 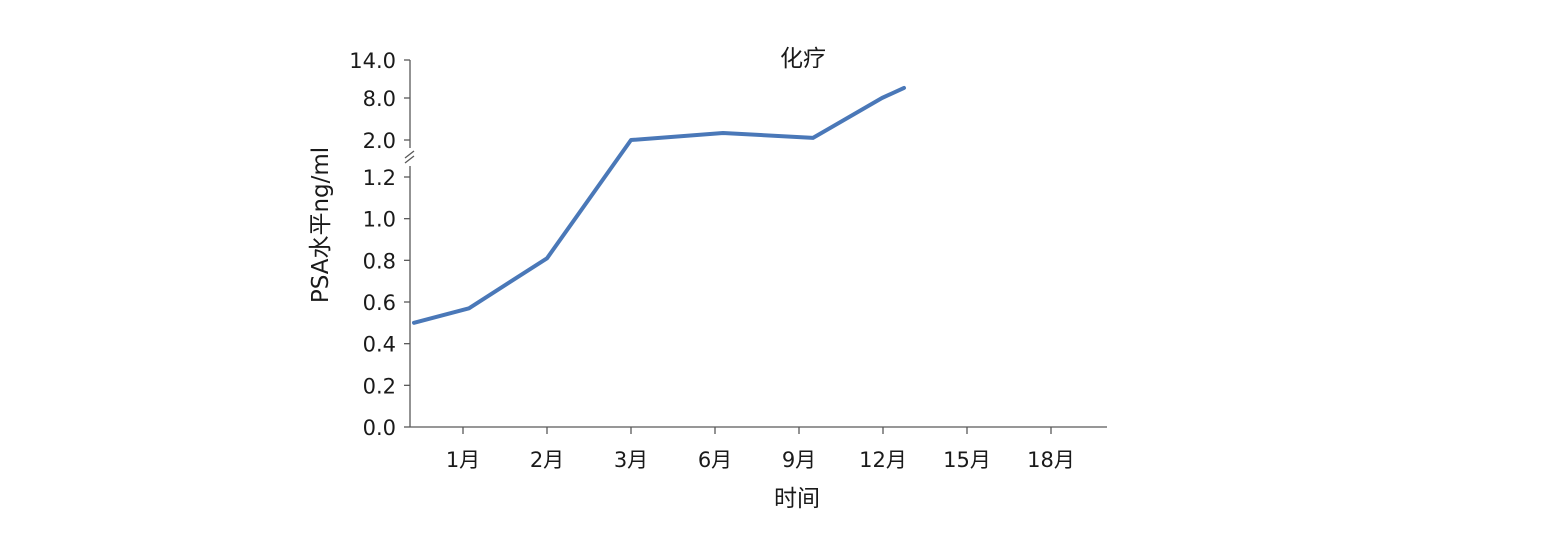 I want to click on series-line, so click(x=659, y=205).